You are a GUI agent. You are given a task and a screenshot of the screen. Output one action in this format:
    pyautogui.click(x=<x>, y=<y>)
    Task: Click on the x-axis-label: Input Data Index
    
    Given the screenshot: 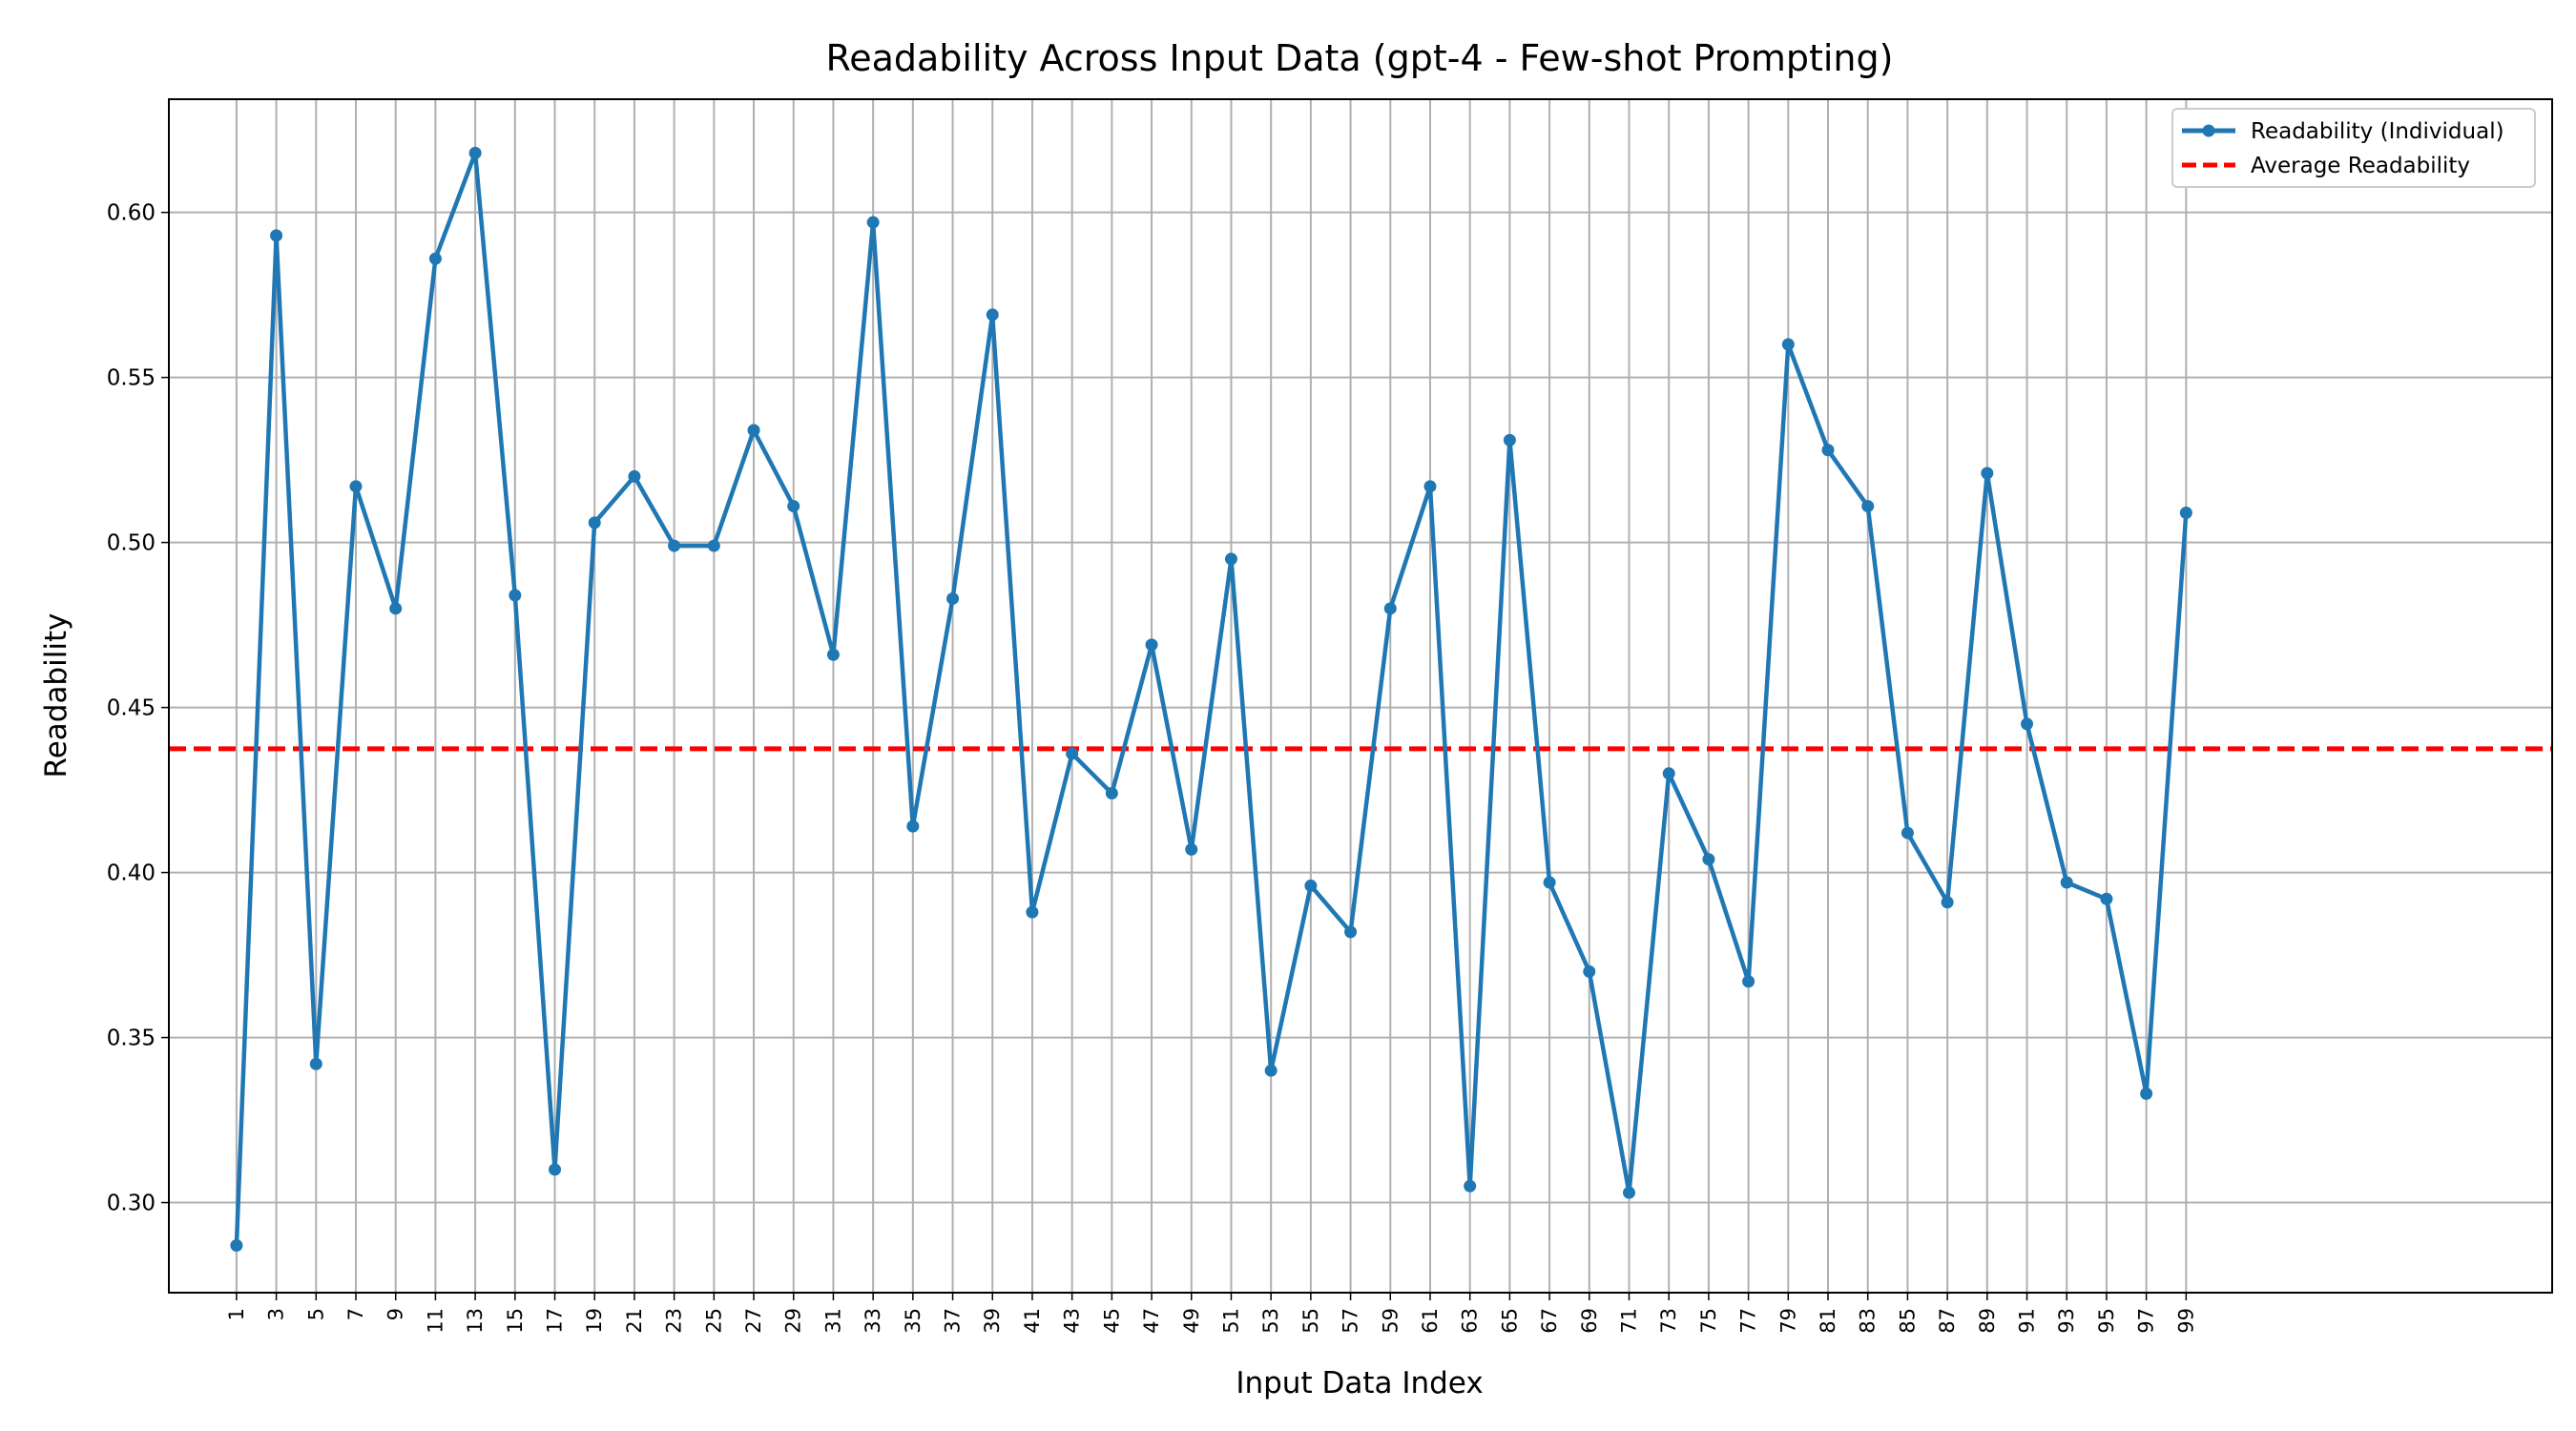 What is the action you would take?
    pyautogui.click(x=1359, y=1383)
    